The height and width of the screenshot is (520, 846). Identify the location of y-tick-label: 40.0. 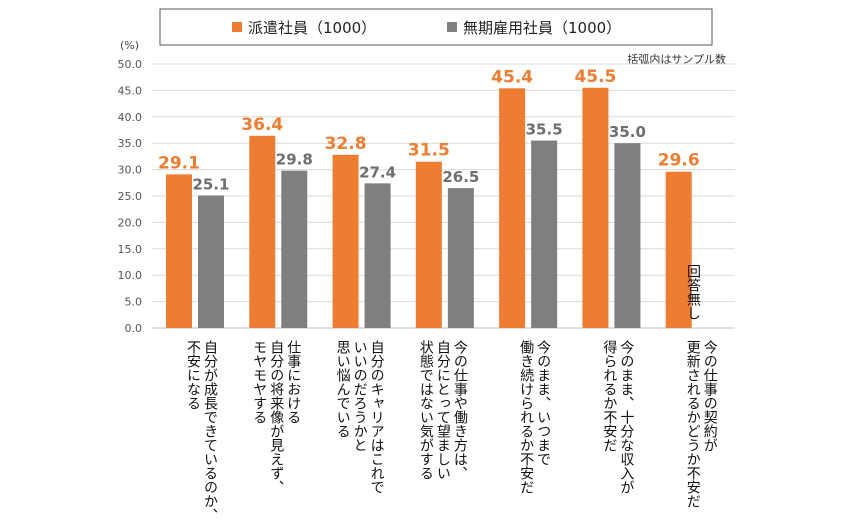
(130, 117).